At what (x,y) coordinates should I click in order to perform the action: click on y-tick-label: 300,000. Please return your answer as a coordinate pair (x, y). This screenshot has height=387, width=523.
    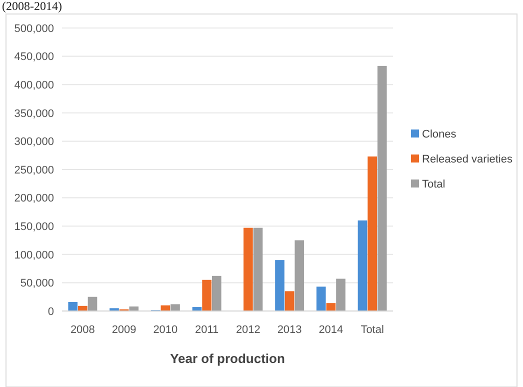
    Looking at the image, I should click on (34, 142).